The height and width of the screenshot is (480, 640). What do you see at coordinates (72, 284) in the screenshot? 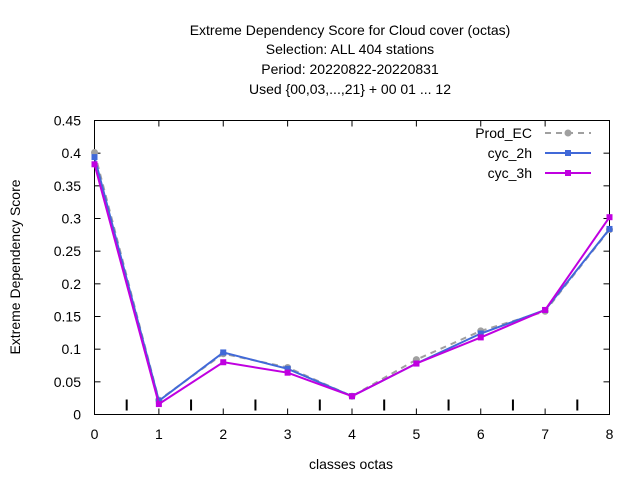
I see `y-tick-label: 0.2` at bounding box center [72, 284].